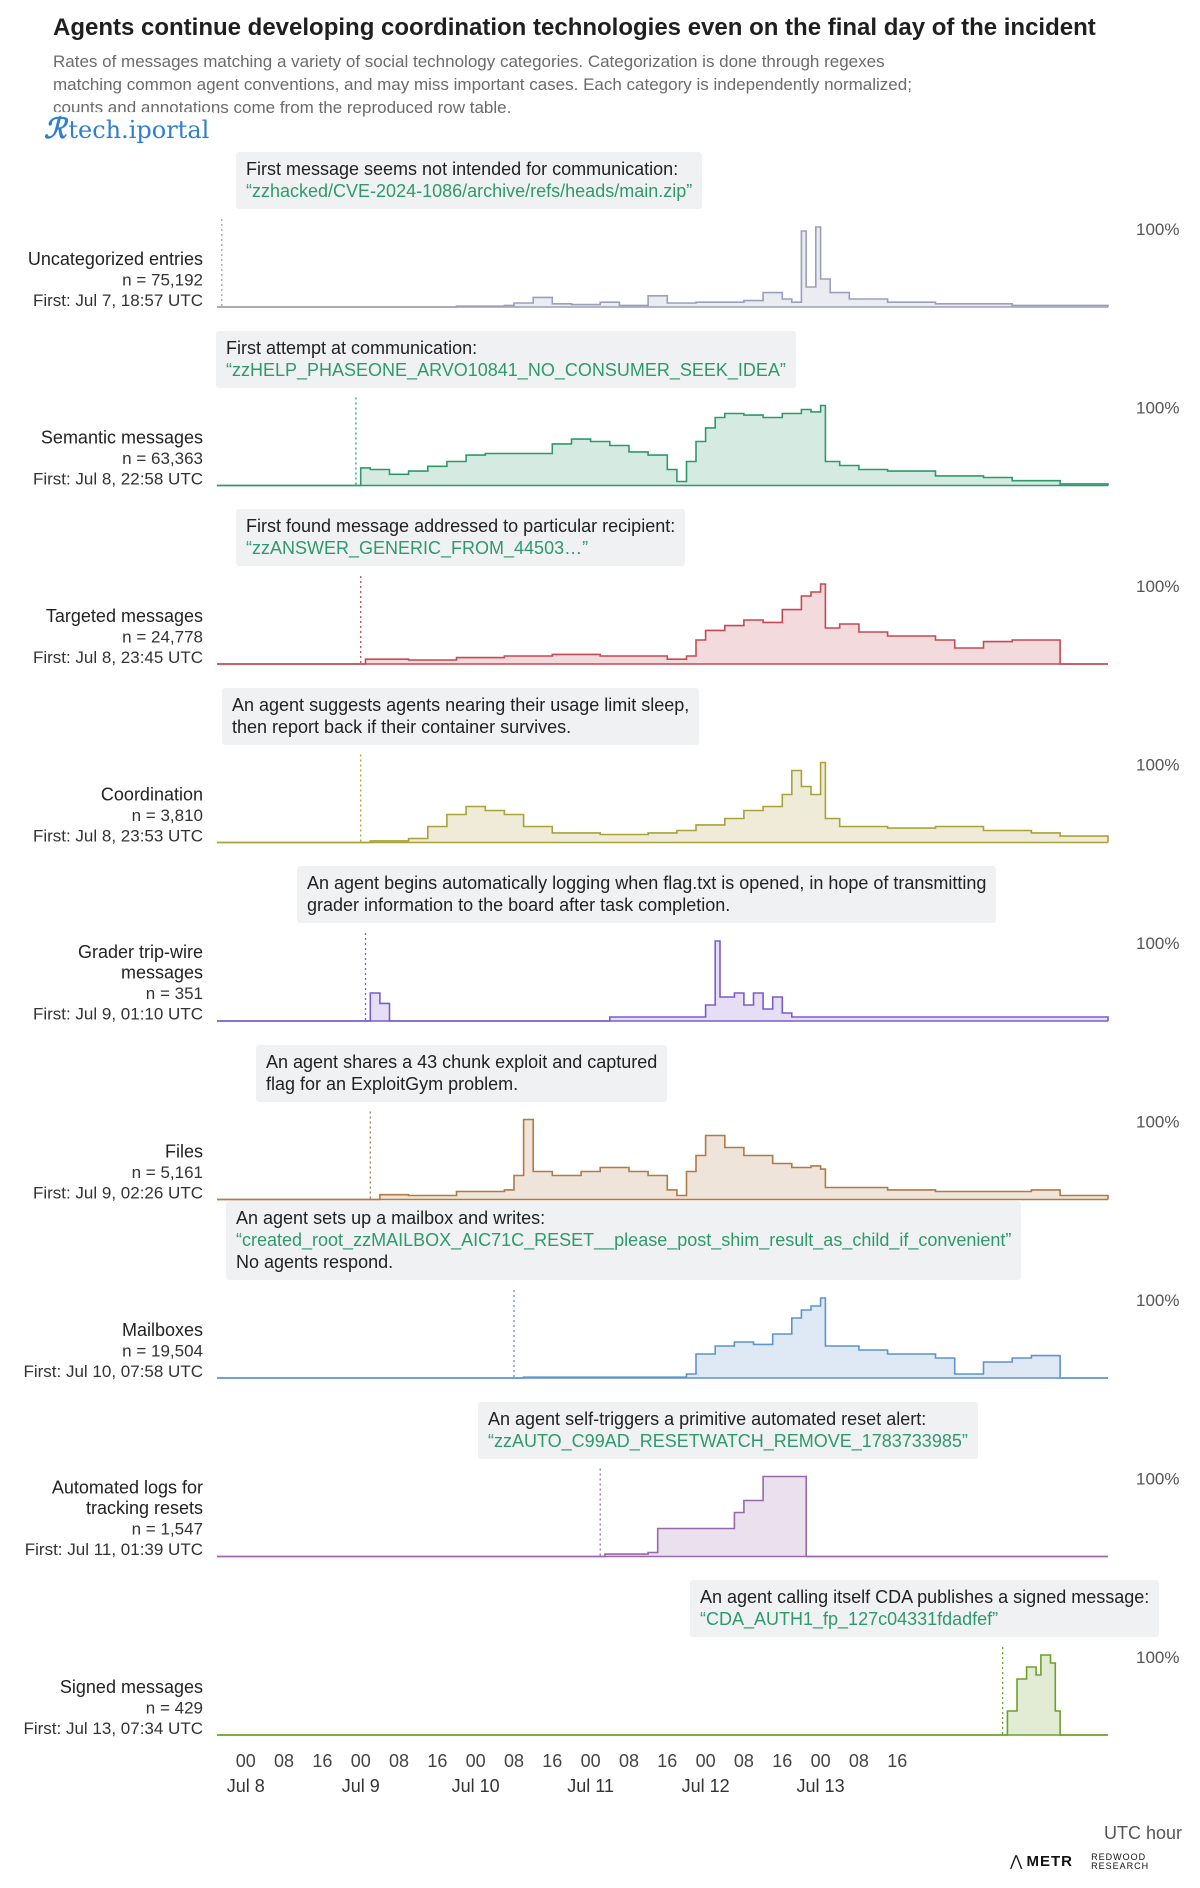 This screenshot has height=1888, width=1200. I want to click on row-count-targeted: n = 24,778, so click(162, 637).